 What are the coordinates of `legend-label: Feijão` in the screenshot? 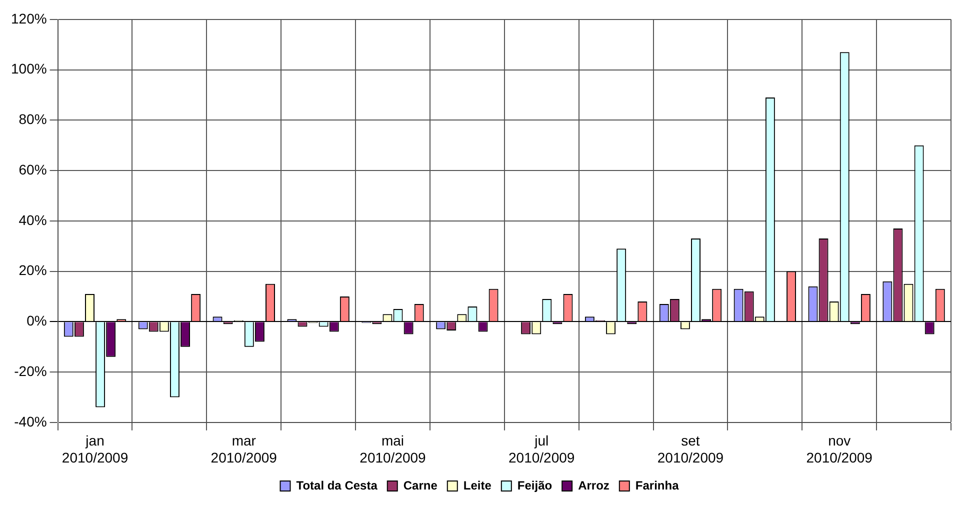 It's located at (534, 485).